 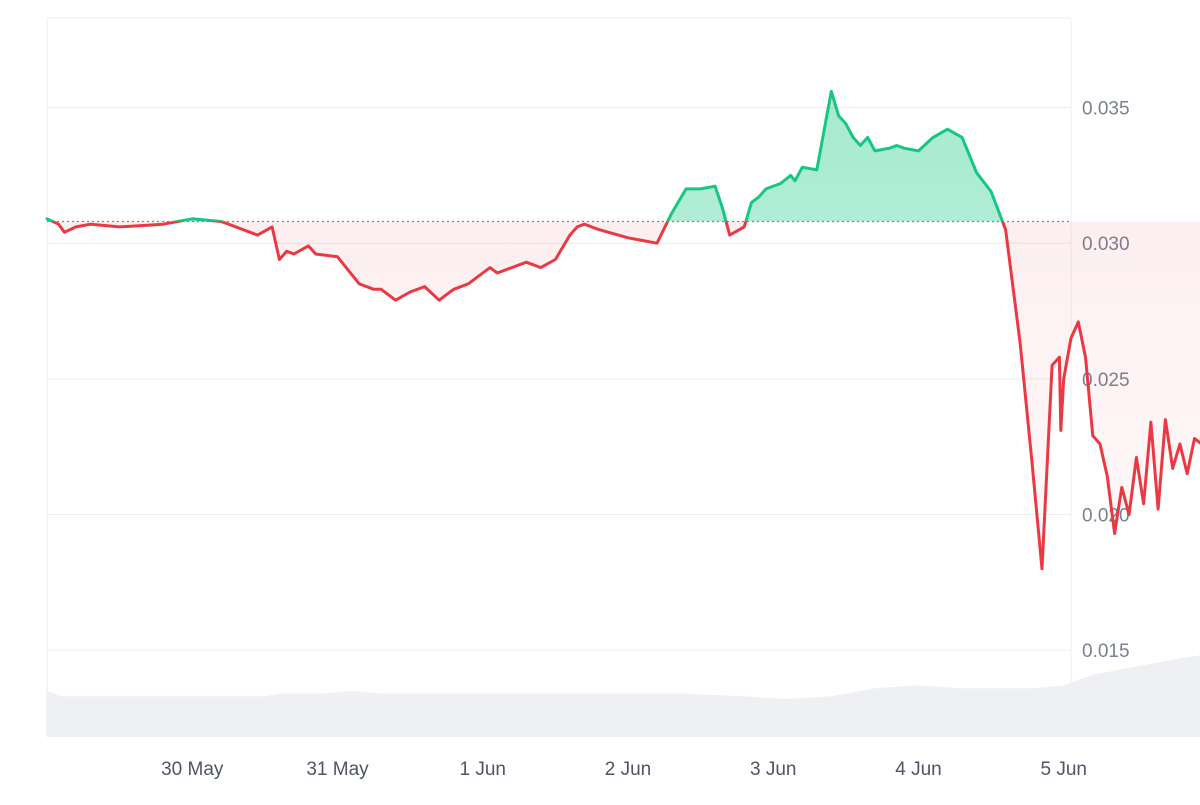 I want to click on x-tick-label: 1 Jun, so click(x=483, y=769).